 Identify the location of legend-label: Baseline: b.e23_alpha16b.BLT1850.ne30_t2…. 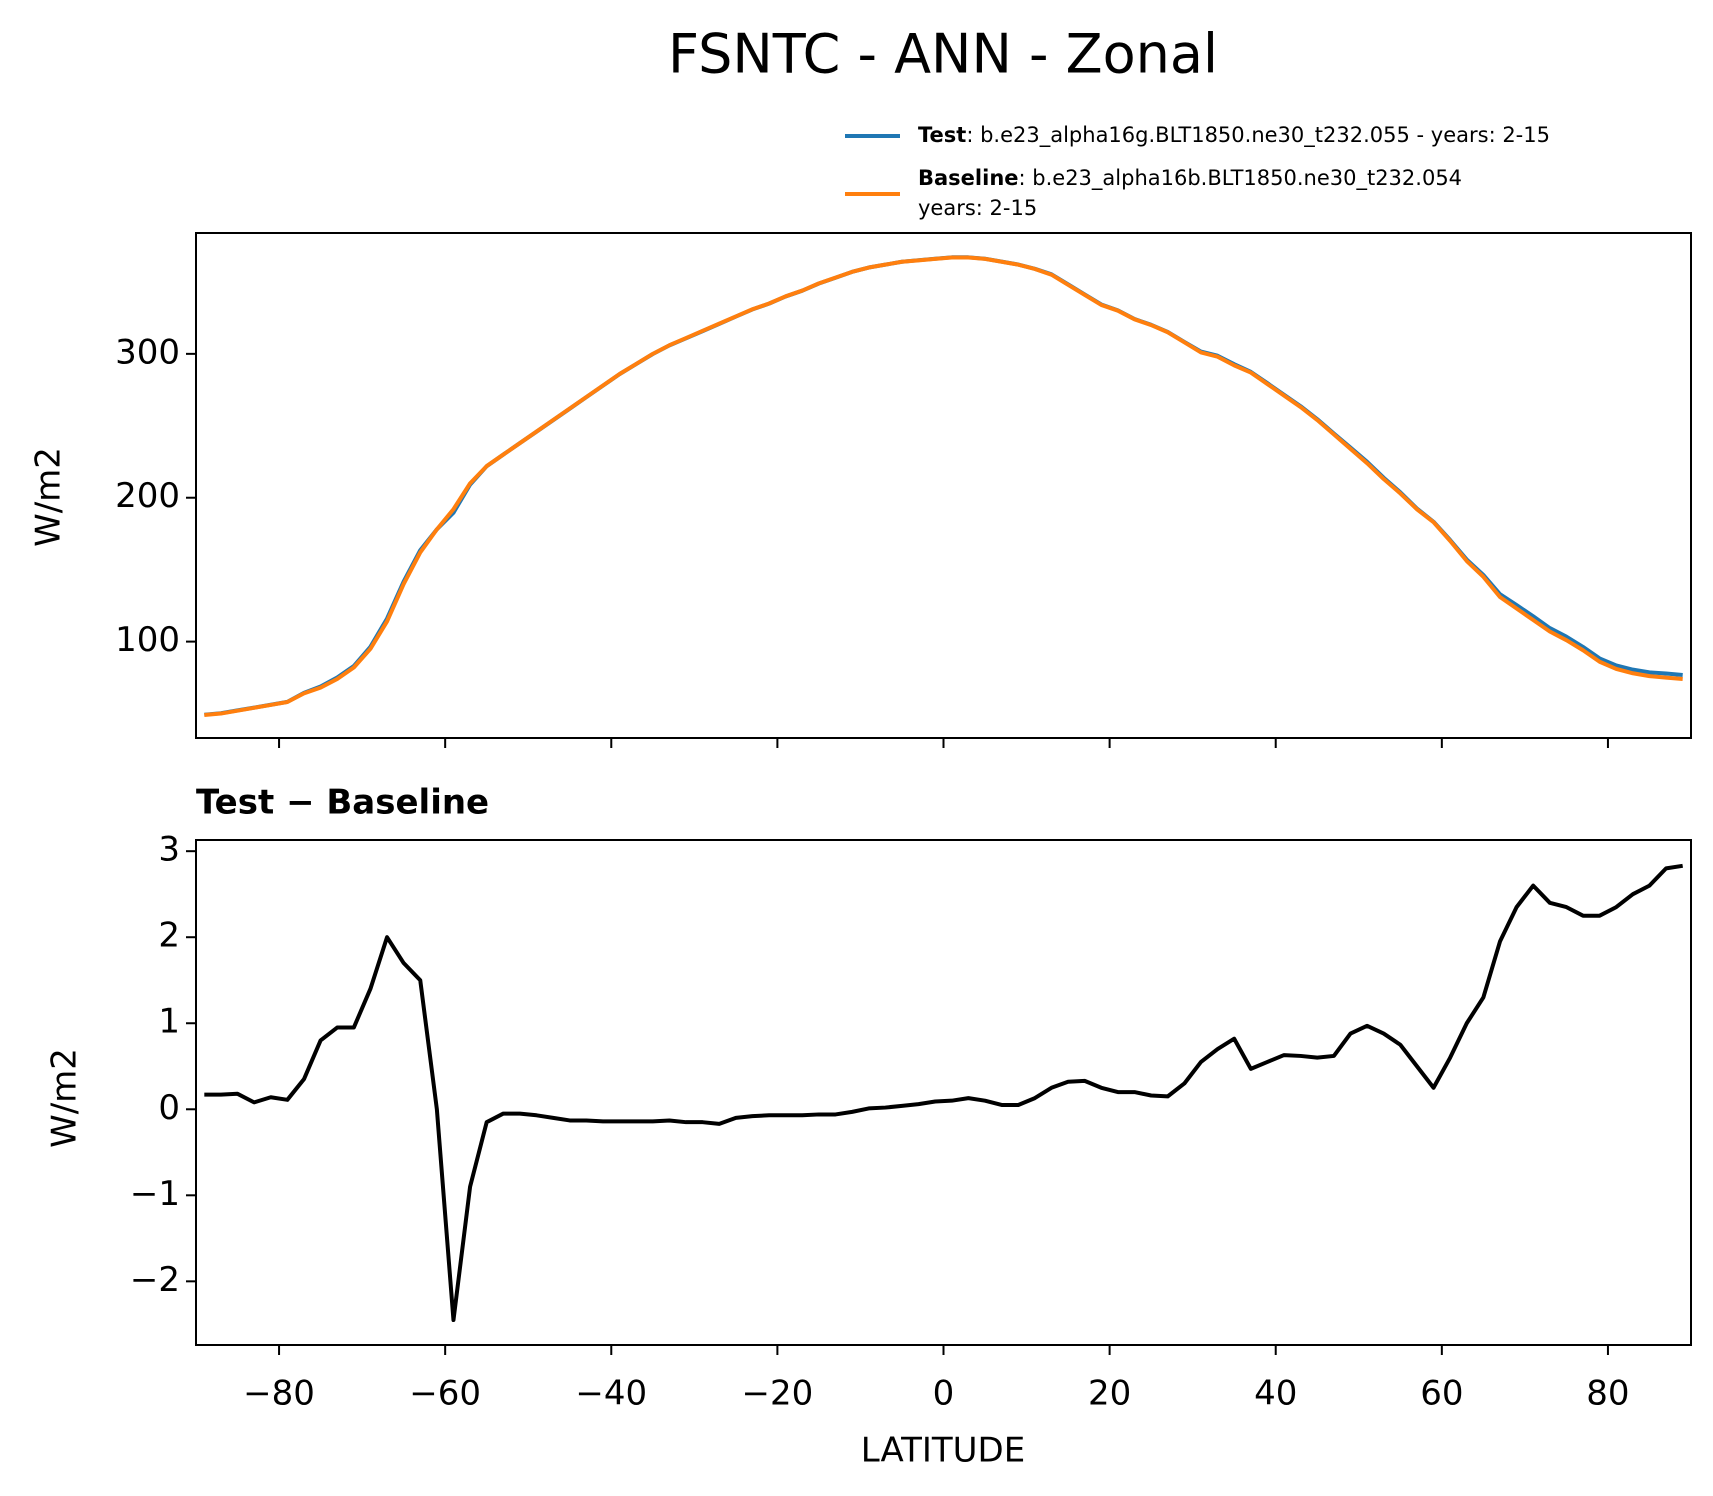
(1190, 178).